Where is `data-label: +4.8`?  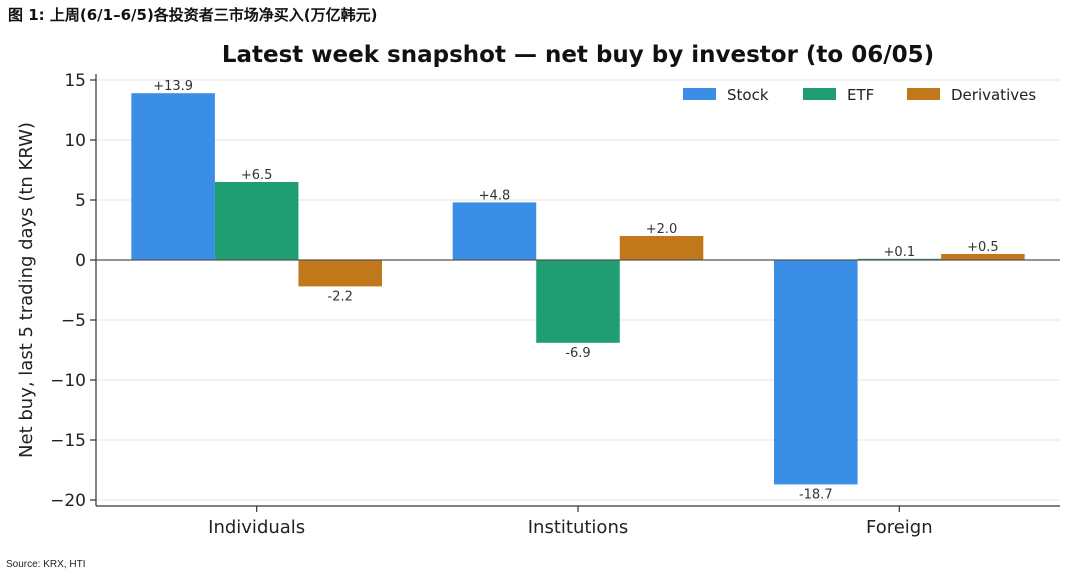 data-label: +4.8 is located at coordinates (495, 195).